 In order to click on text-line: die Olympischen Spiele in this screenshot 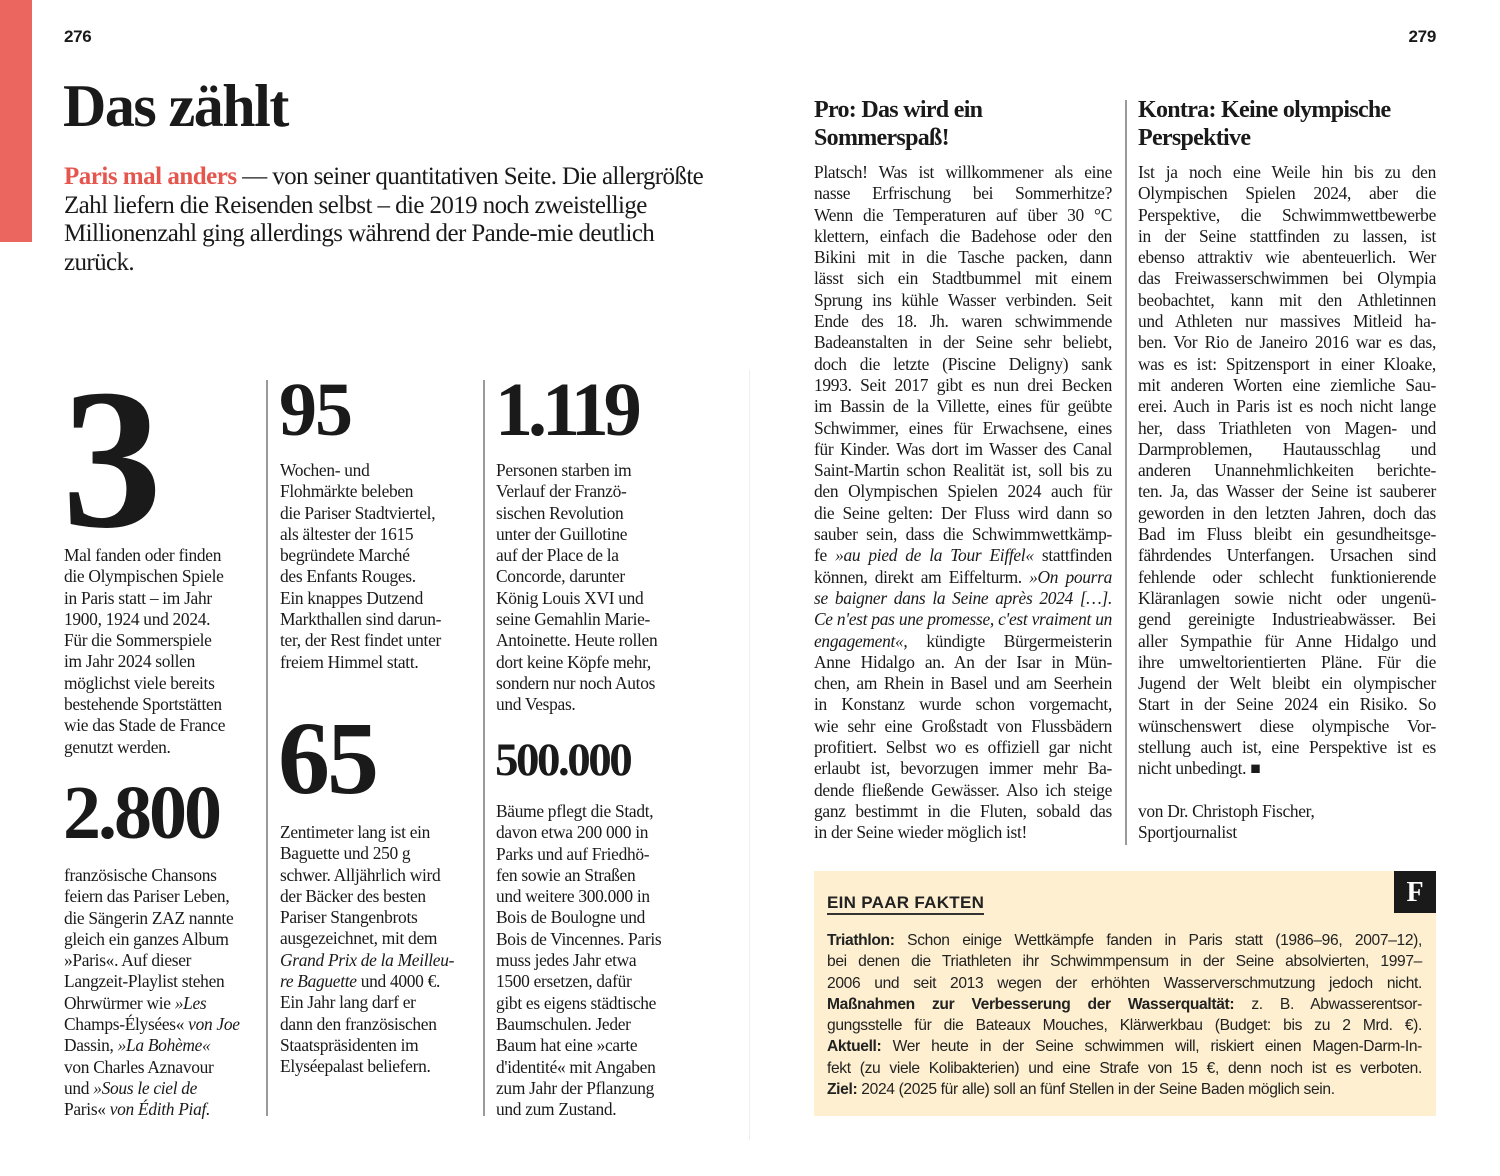, I will do `click(144, 576)`.